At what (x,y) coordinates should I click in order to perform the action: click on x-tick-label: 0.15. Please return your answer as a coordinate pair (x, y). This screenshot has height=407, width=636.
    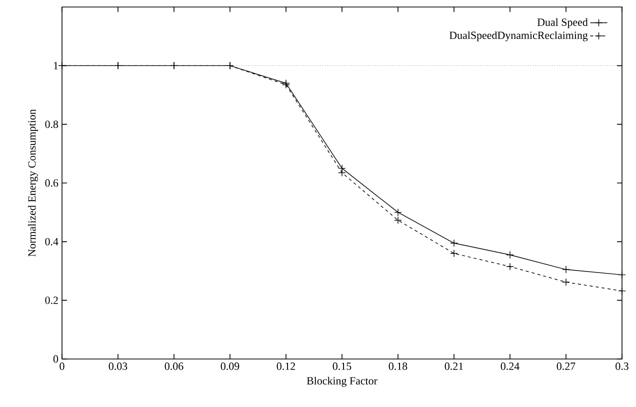
    Looking at the image, I should click on (342, 366).